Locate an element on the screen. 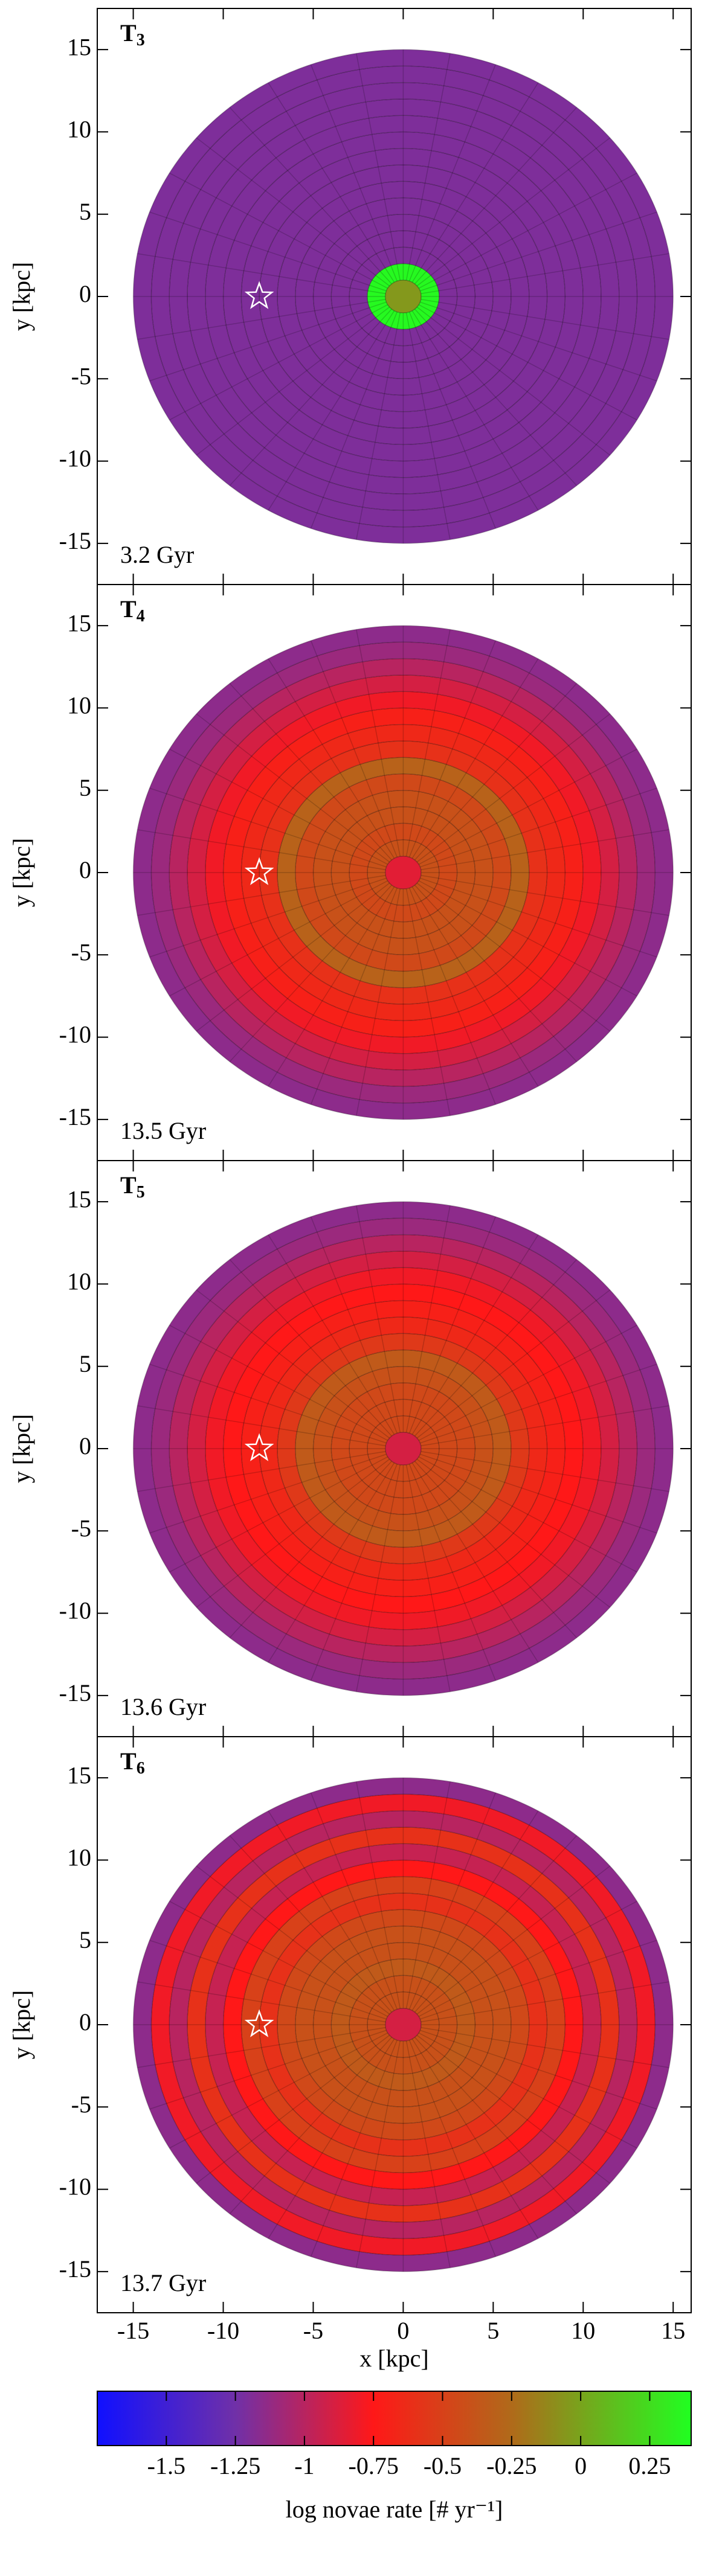  y-tick-label: 10 is located at coordinates (79, 1857).